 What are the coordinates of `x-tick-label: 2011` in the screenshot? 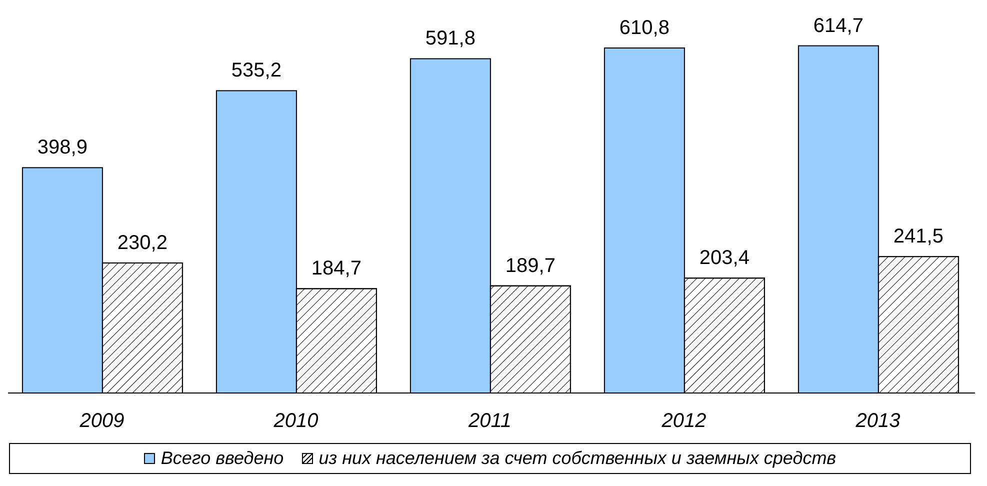 It's located at (489, 421).